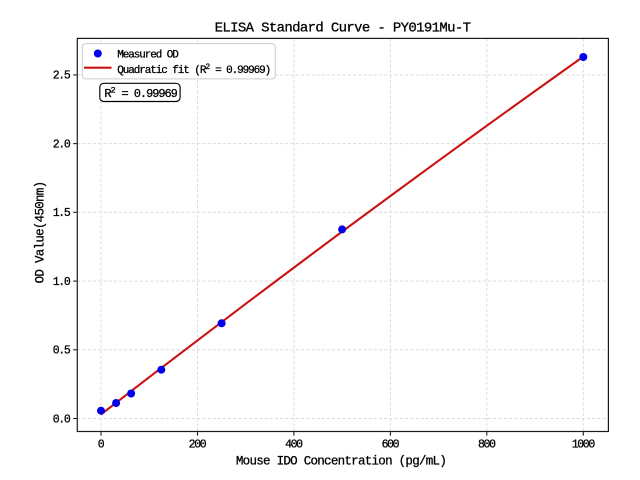 This screenshot has width=640, height=480. Describe the element at coordinates (198, 445) in the screenshot. I see `svg-text: 200` at that location.